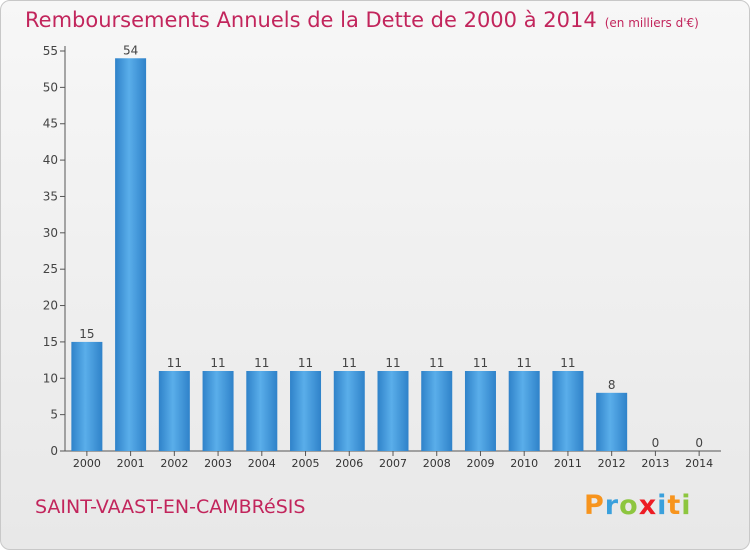  Describe the element at coordinates (50, 124) in the screenshot. I see `y-tick-label: 45` at that location.